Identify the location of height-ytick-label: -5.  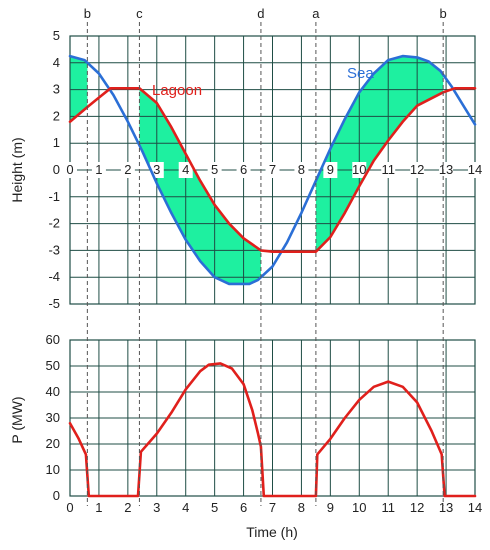
(54, 303).